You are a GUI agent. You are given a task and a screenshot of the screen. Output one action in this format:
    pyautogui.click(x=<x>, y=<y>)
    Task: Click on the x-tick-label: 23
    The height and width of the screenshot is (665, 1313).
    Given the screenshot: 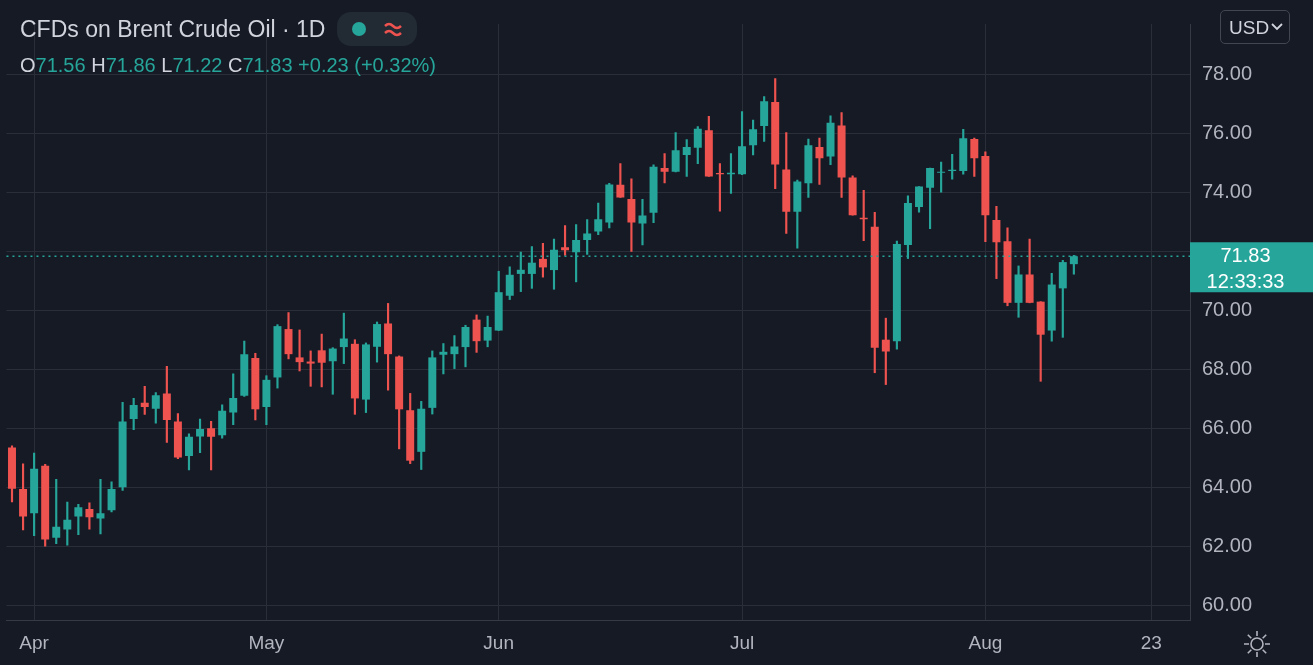 What is the action you would take?
    pyautogui.click(x=1151, y=642)
    